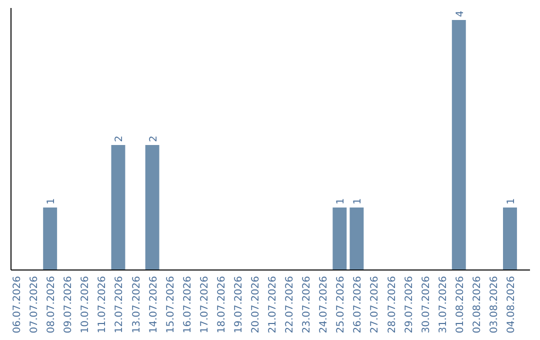 The height and width of the screenshot is (340, 540). I want to click on x-tick-label: 28.07.2026, so click(392, 305).